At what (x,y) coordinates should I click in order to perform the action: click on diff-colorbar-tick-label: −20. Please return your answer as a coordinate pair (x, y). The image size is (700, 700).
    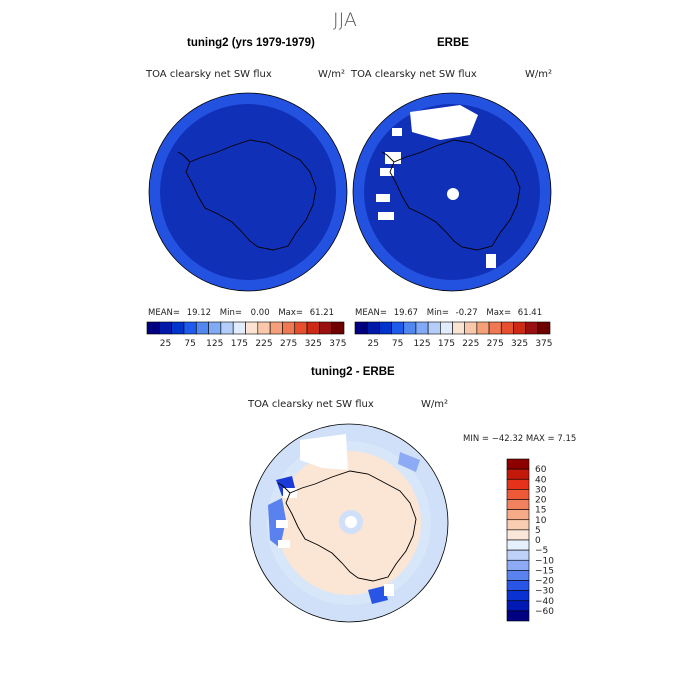
    Looking at the image, I should click on (544, 582).